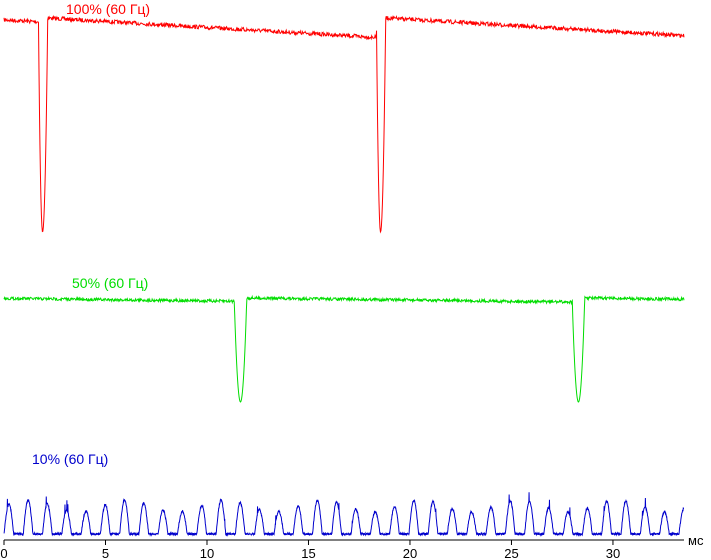 The height and width of the screenshot is (560, 711). Describe the element at coordinates (108, 9) in the screenshot. I see `series-label-100: 100% (60 Гц)` at that location.